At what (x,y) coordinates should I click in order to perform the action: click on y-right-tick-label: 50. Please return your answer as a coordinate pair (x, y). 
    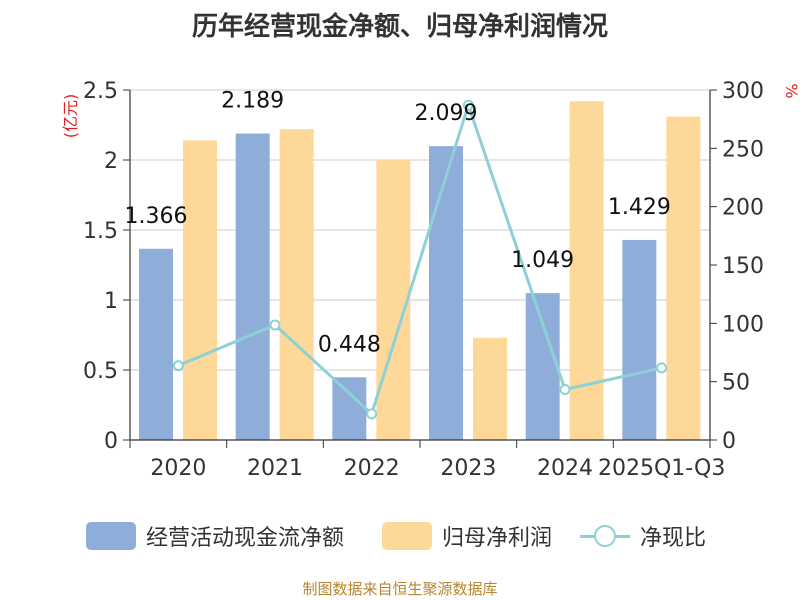
    Looking at the image, I should click on (736, 383).